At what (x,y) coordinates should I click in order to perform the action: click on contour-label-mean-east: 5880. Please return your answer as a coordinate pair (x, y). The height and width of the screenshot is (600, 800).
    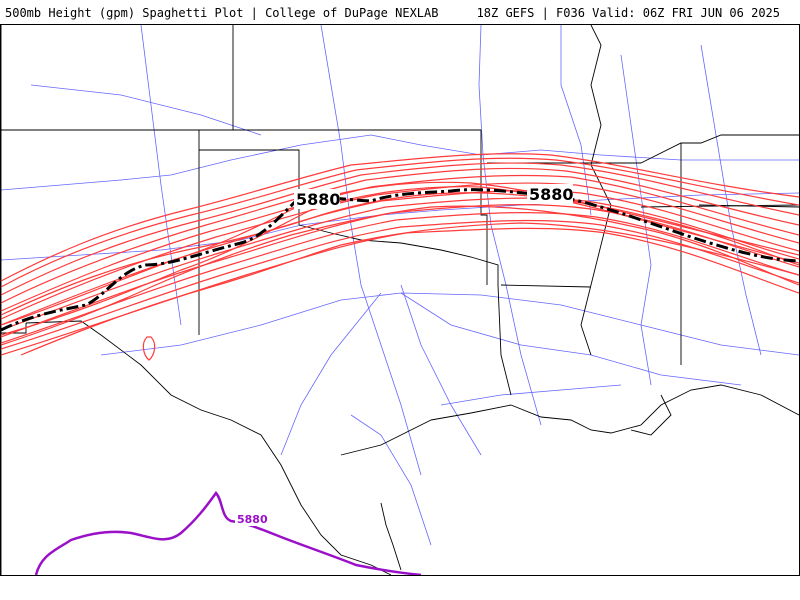
    Looking at the image, I should click on (550, 194).